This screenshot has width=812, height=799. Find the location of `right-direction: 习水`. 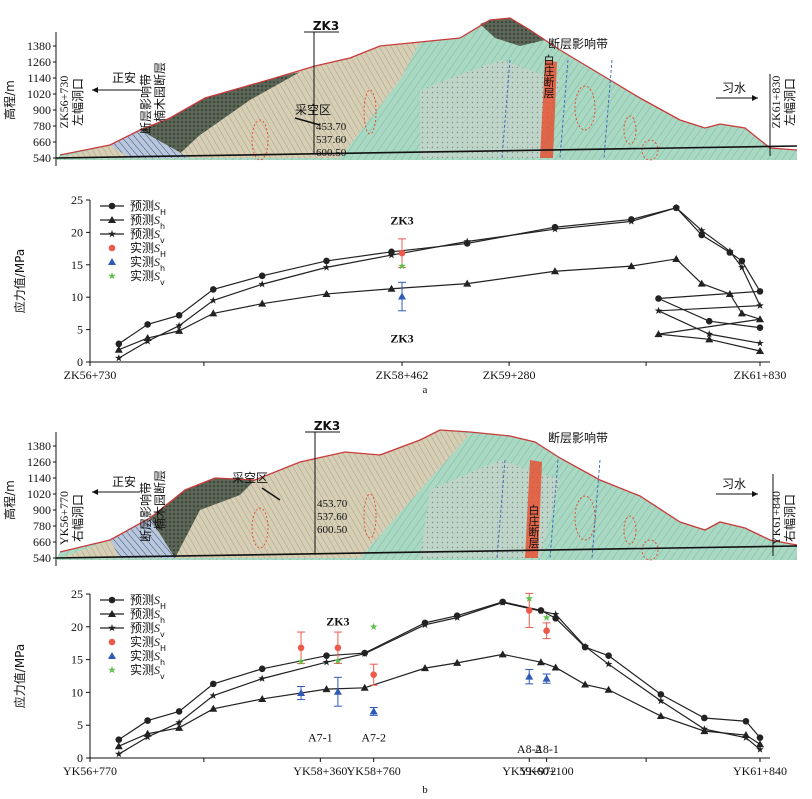

right-direction: 习水 is located at coordinates (734, 88).